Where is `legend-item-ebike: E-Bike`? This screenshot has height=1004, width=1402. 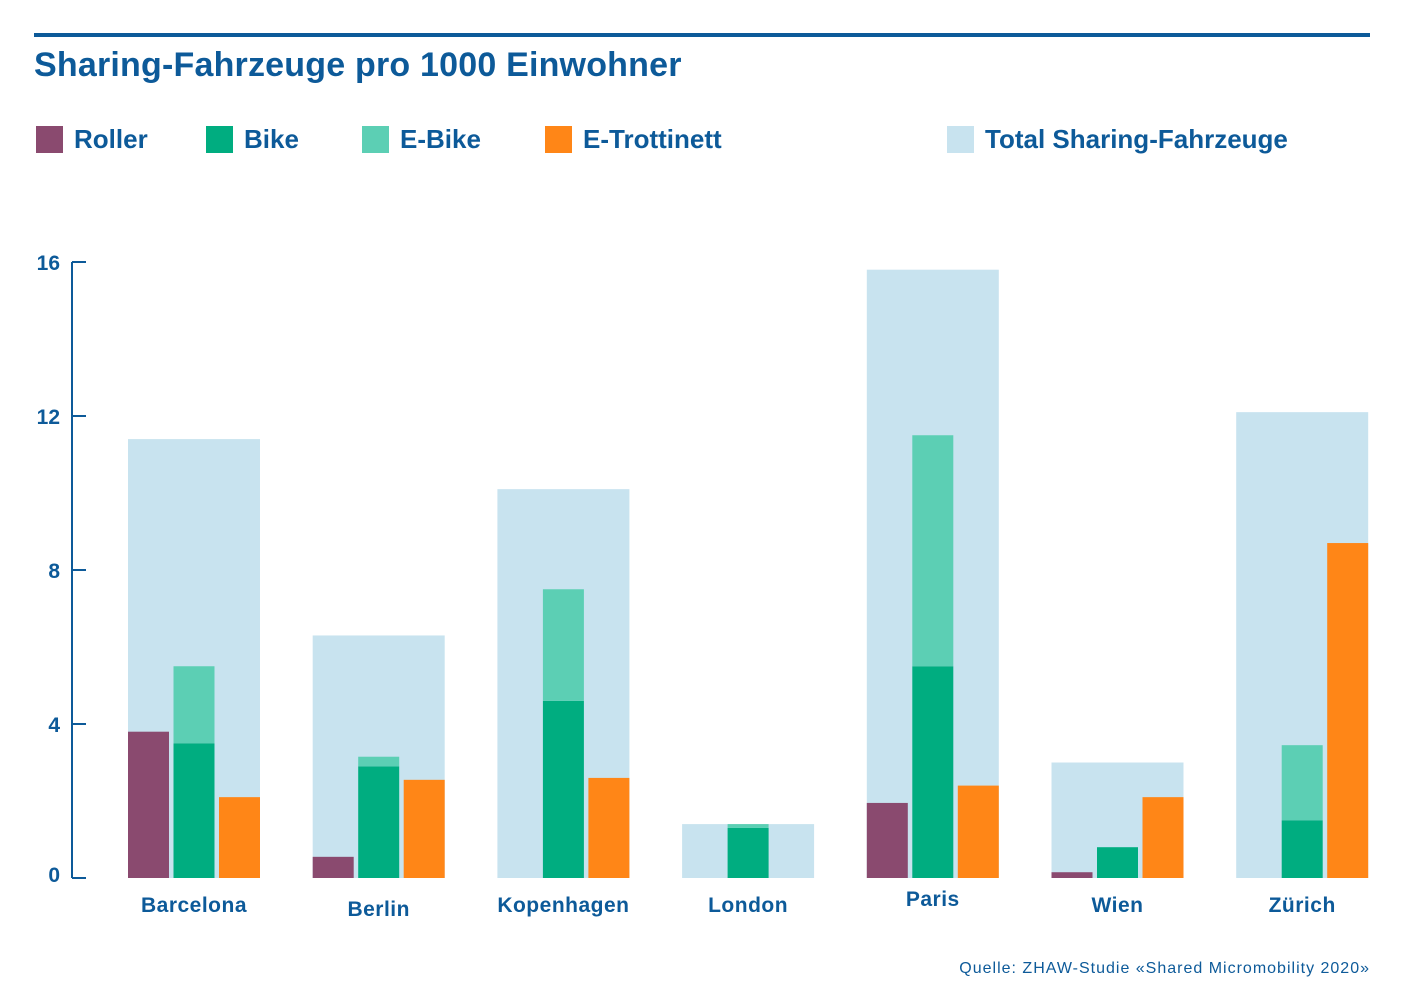
legend-item-ebike: E-Bike is located at coordinates (421, 139).